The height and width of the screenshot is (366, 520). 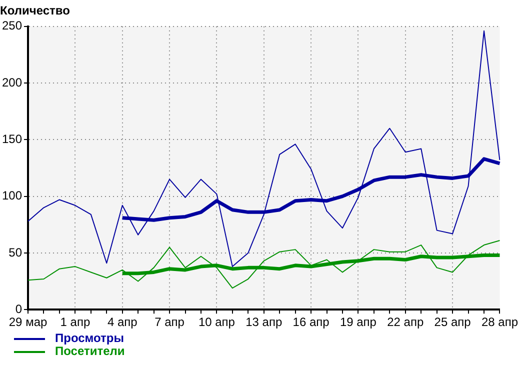 I want to click on x-tick-label: 13 апр, so click(x=264, y=322).